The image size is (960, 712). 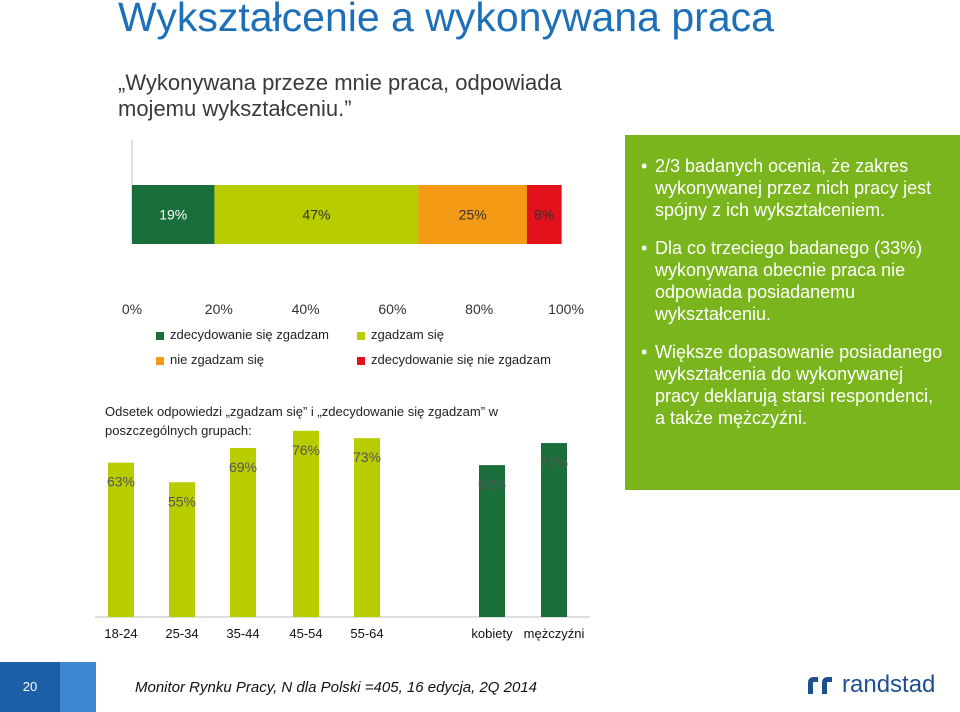 I want to click on legend-swatch-dark-green, so click(x=160, y=335).